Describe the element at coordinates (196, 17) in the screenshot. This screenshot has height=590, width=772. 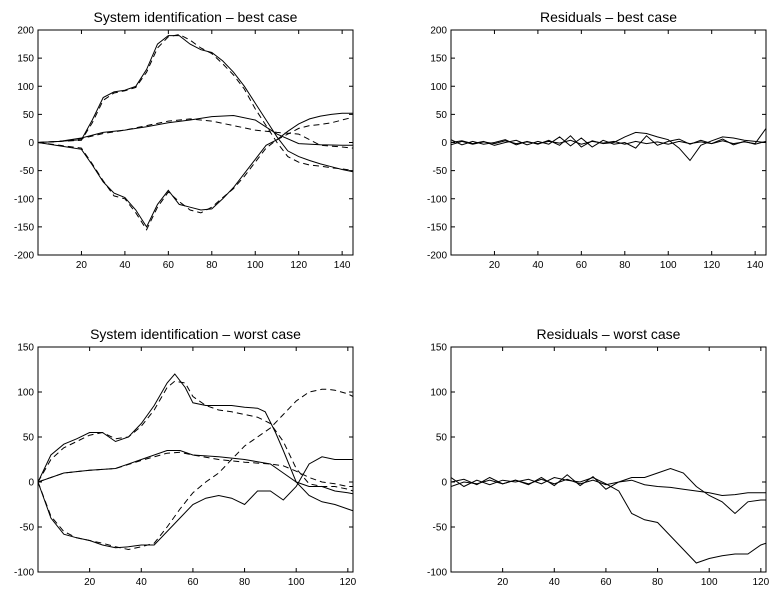
I see `chart-title: System identification – best case` at that location.